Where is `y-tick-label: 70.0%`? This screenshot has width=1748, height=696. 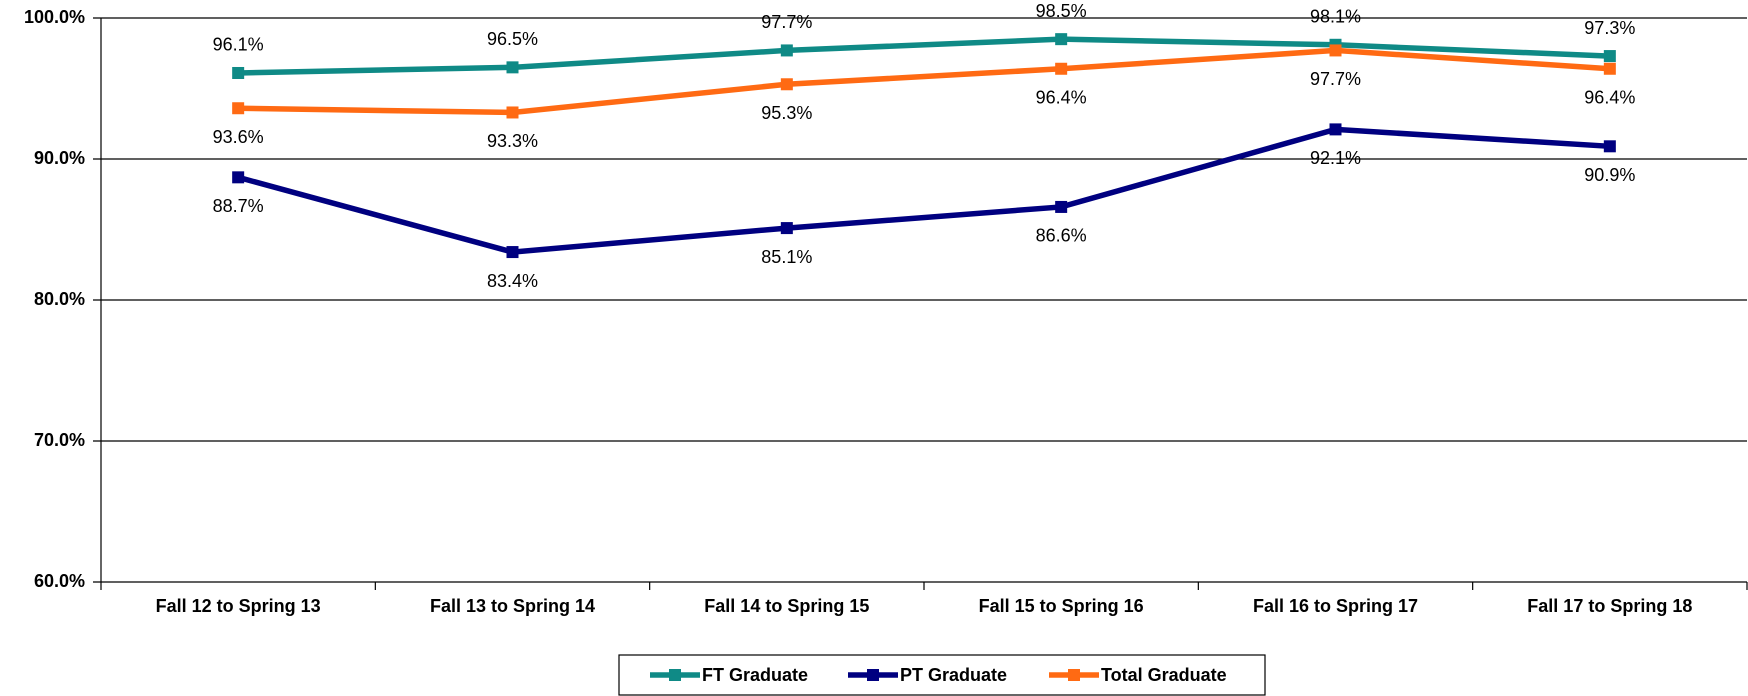 y-tick-label: 70.0% is located at coordinates (59, 440).